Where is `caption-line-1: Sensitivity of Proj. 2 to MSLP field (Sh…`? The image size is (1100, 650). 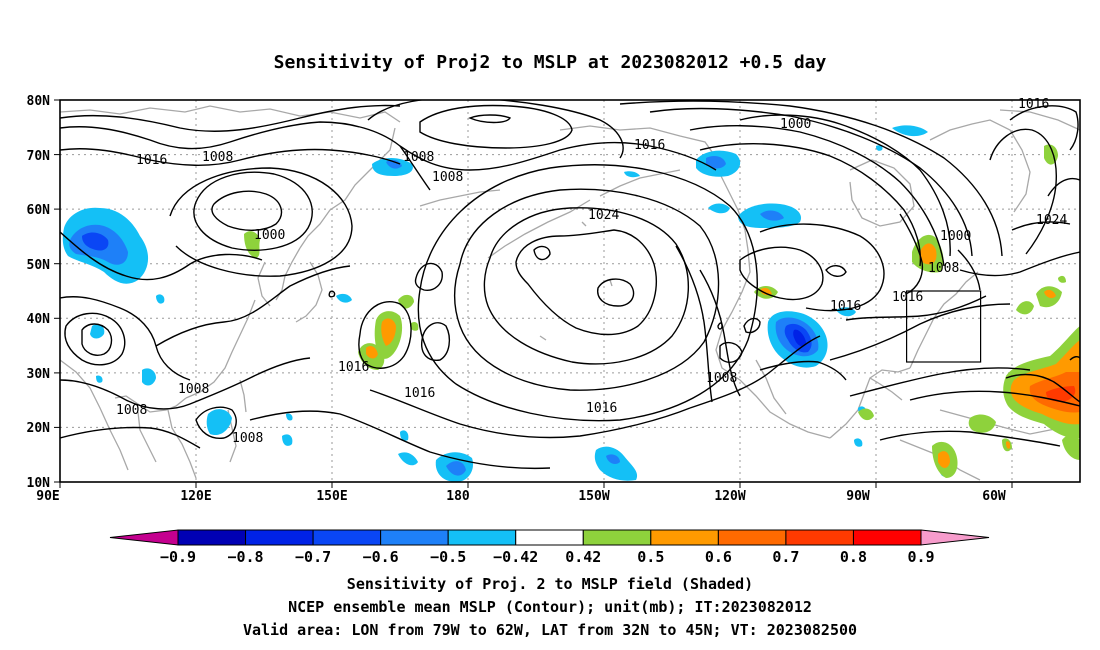
caption-line-1: Sensitivity of Proj. 2 to MSLP field (Sh… is located at coordinates (550, 584).